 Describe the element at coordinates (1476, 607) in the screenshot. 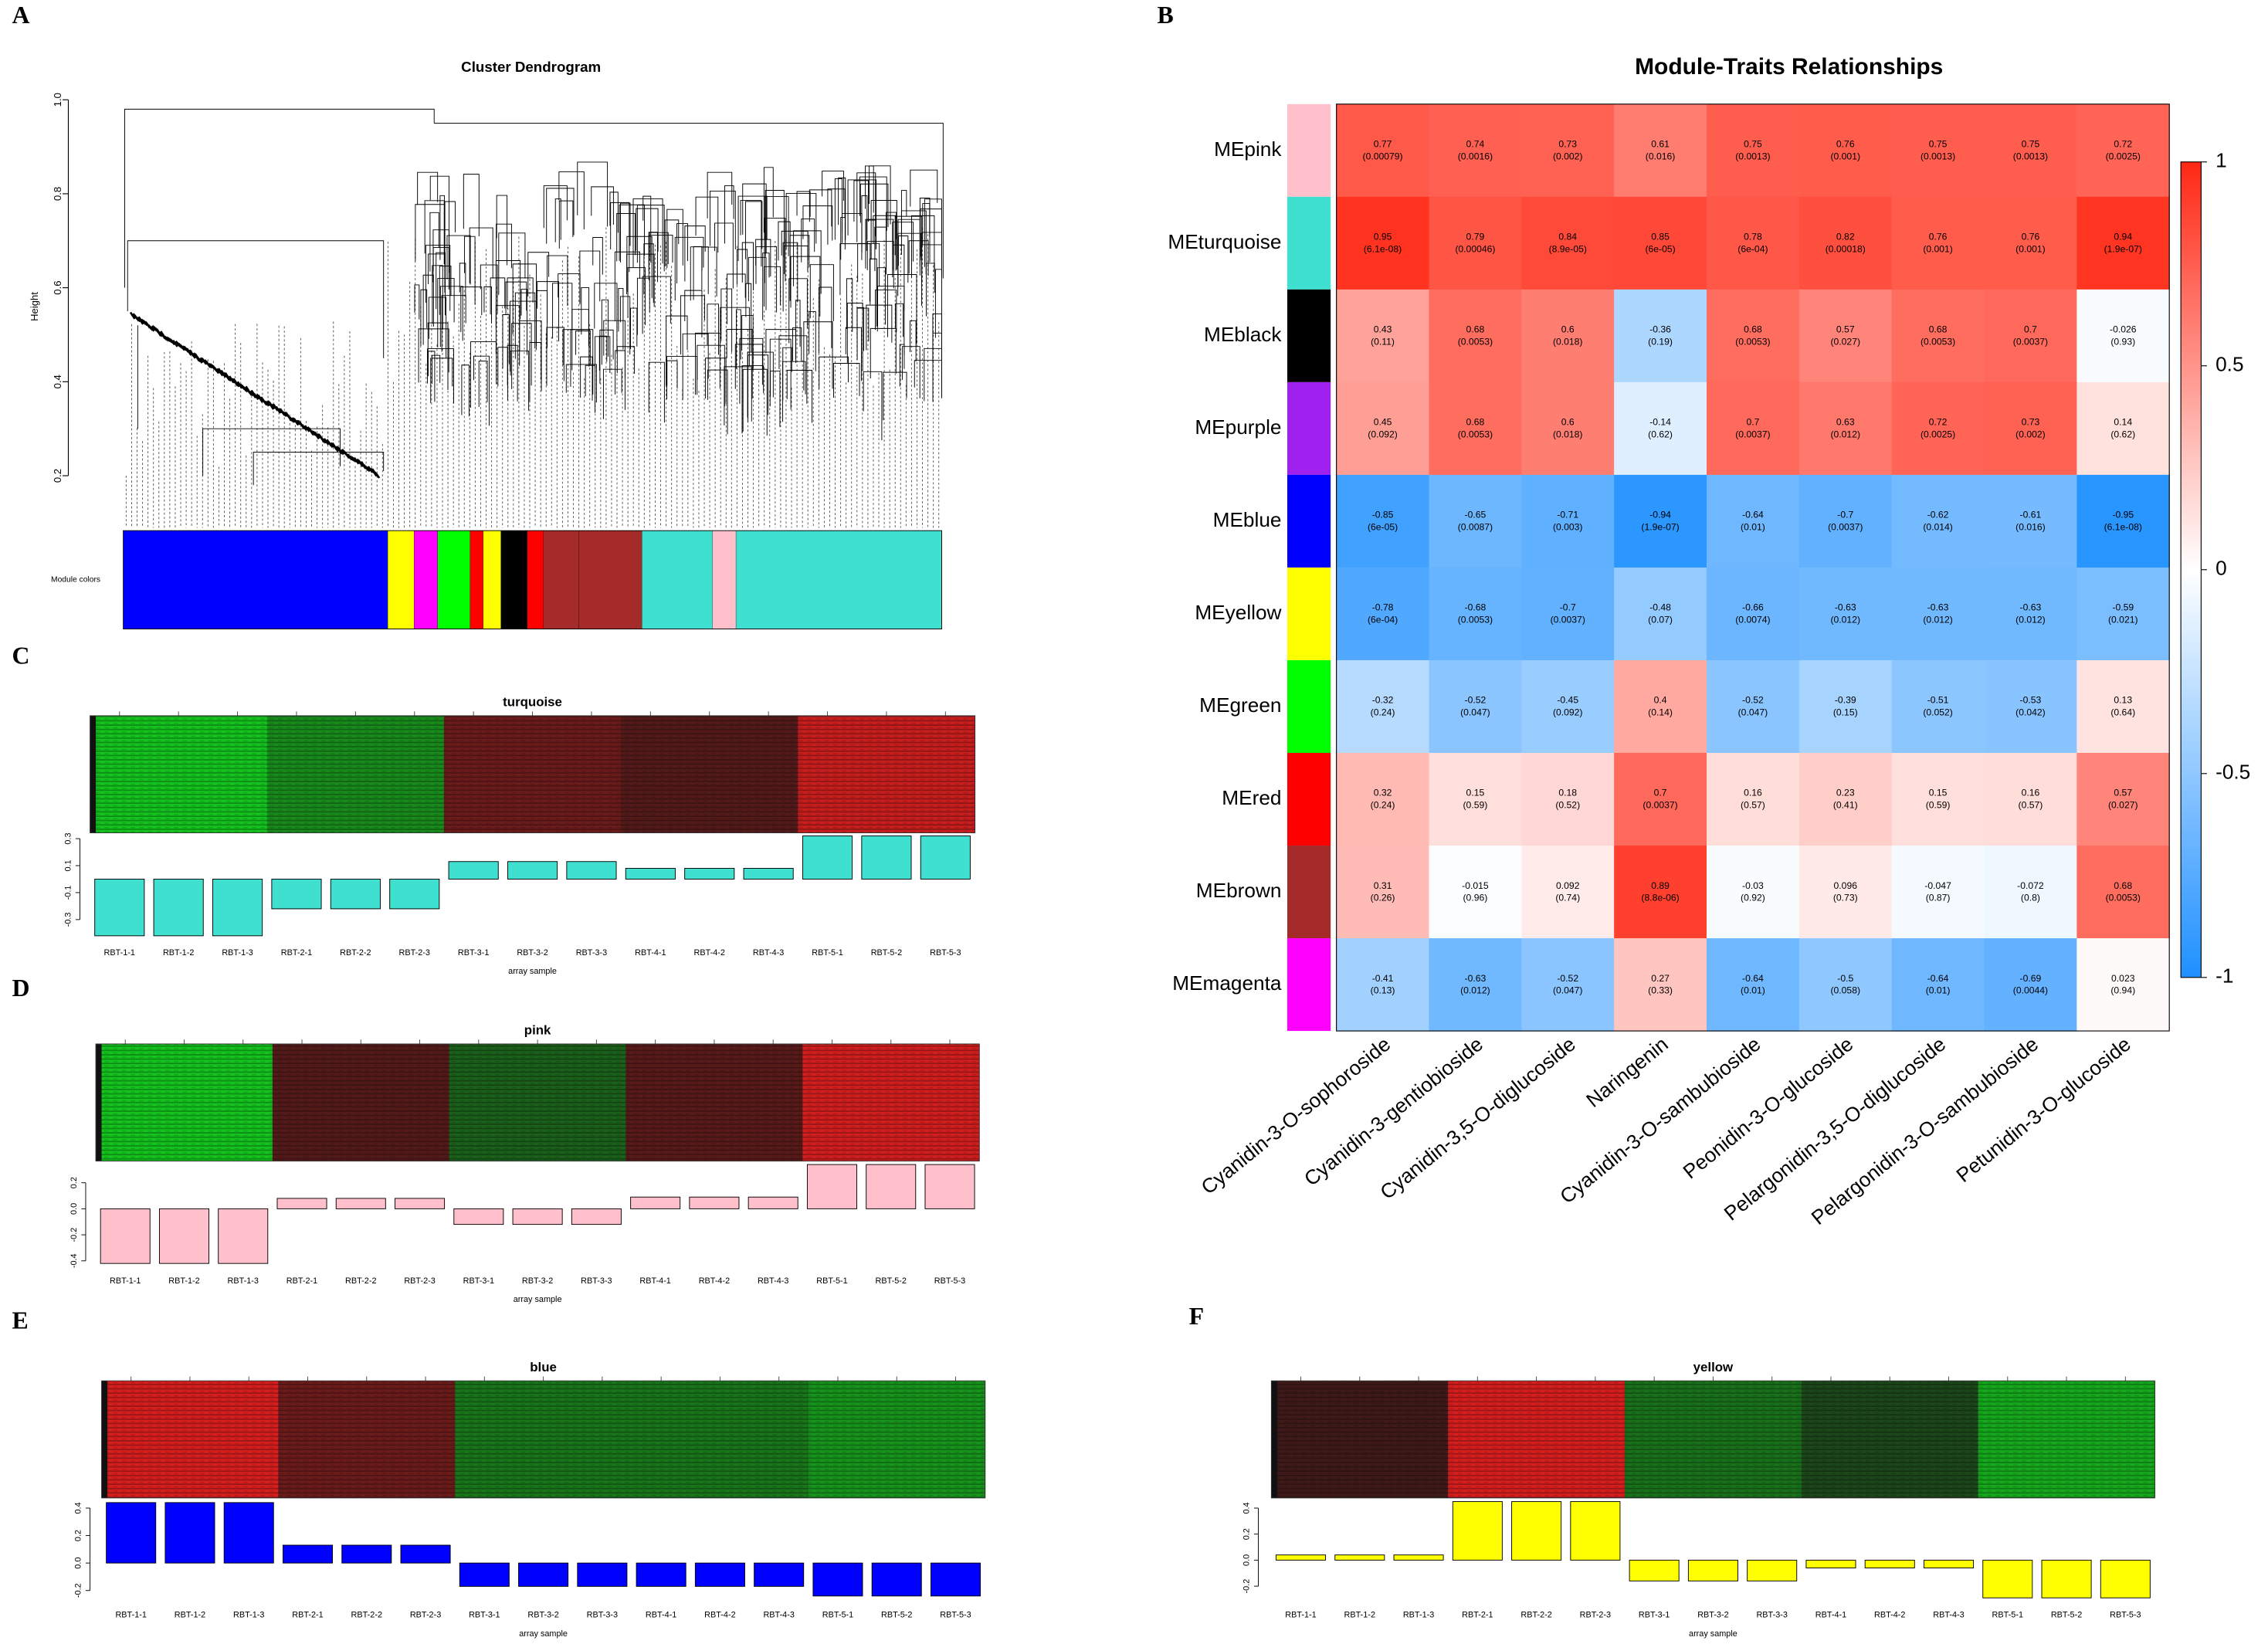

I see `cell-value: -0.68` at that location.